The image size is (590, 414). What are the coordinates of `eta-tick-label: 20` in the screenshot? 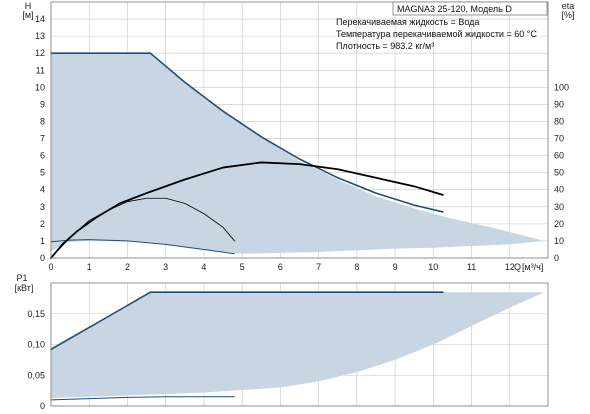 It's located at (559, 224).